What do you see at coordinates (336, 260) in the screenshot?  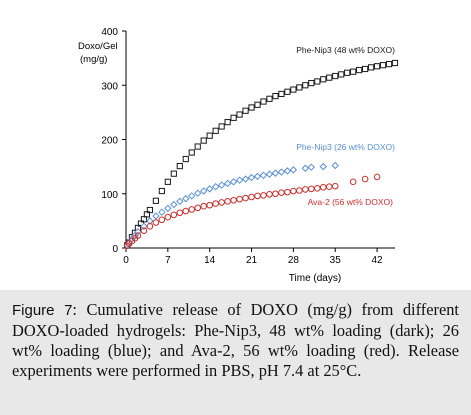 I see `x-tick-label: 35` at bounding box center [336, 260].